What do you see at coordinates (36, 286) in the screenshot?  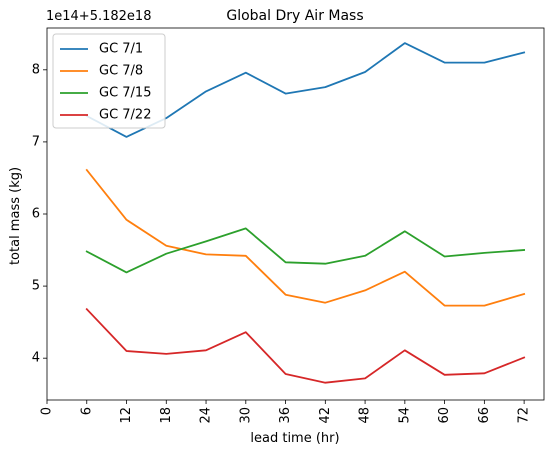 I see `y-tick-label-1: 5` at bounding box center [36, 286].